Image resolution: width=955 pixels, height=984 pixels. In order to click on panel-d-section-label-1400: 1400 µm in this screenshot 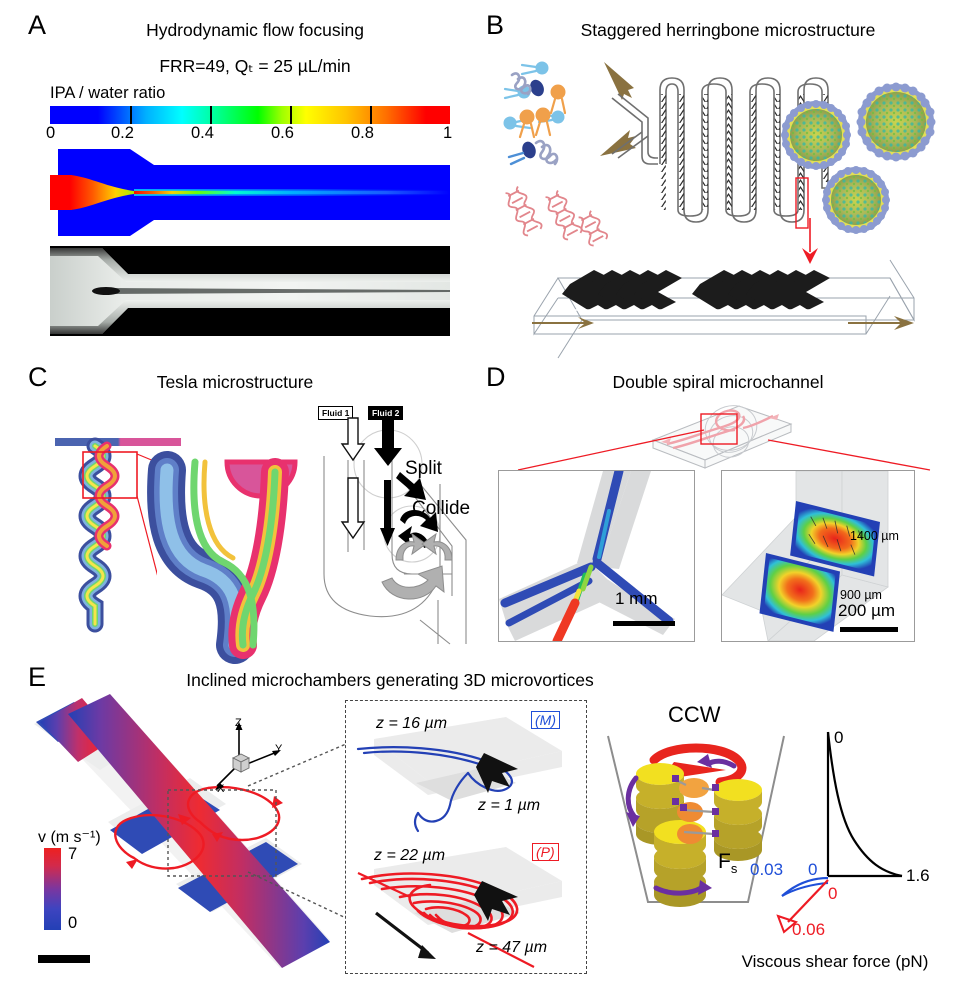, I will do `click(874, 536)`.